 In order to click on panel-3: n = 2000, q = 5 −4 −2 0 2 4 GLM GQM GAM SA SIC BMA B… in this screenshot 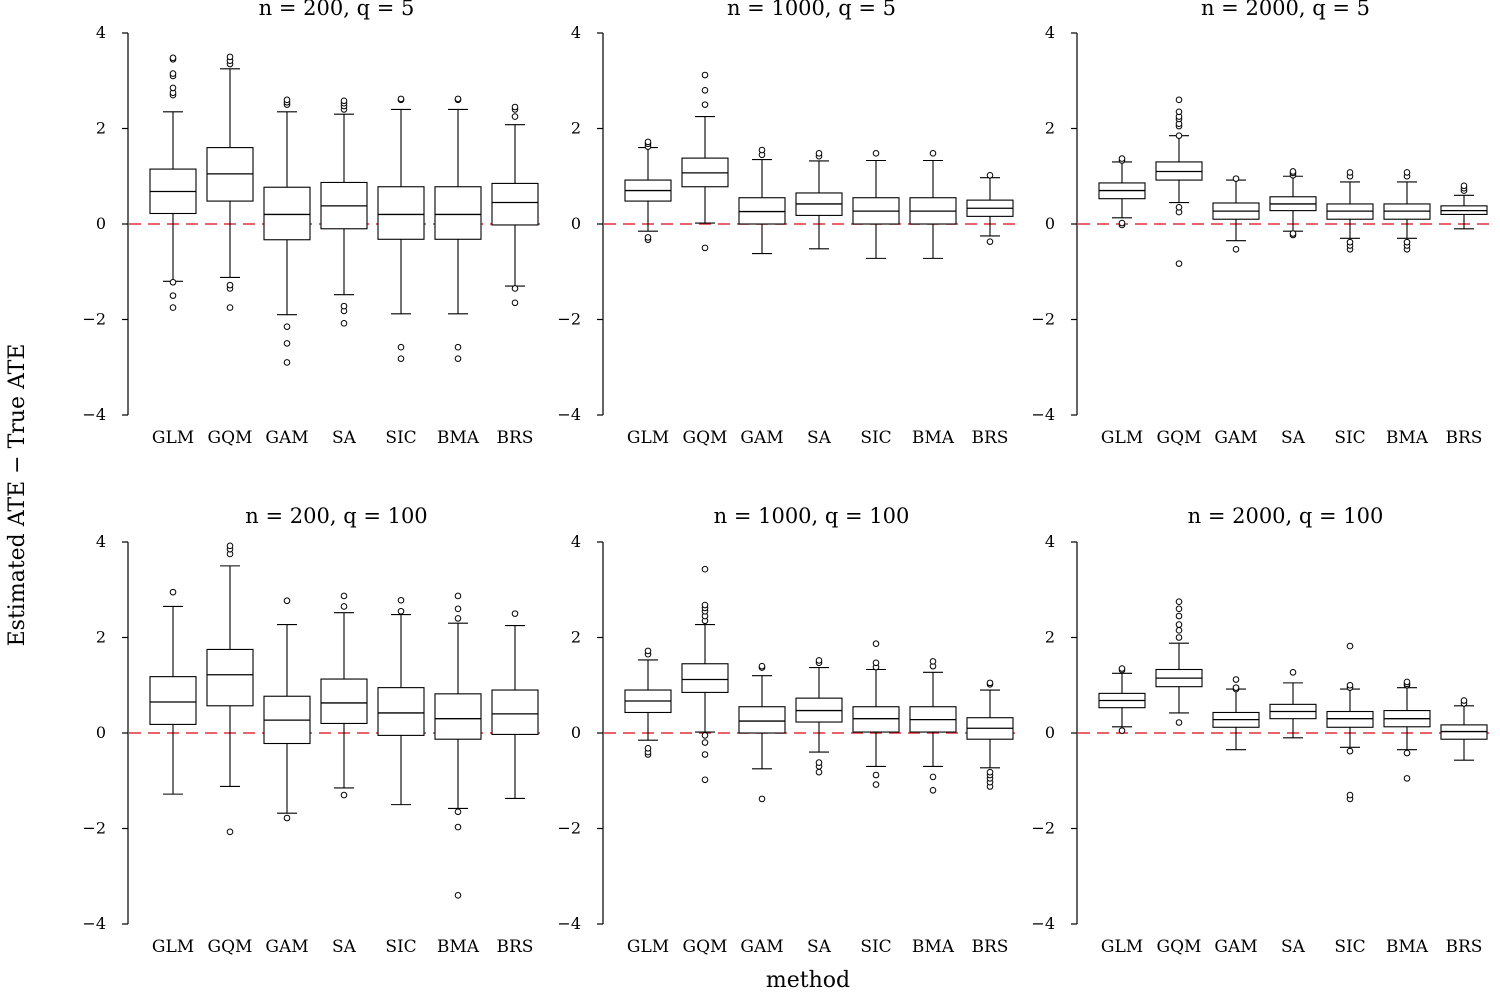, I will do `click(1262, 224)`.